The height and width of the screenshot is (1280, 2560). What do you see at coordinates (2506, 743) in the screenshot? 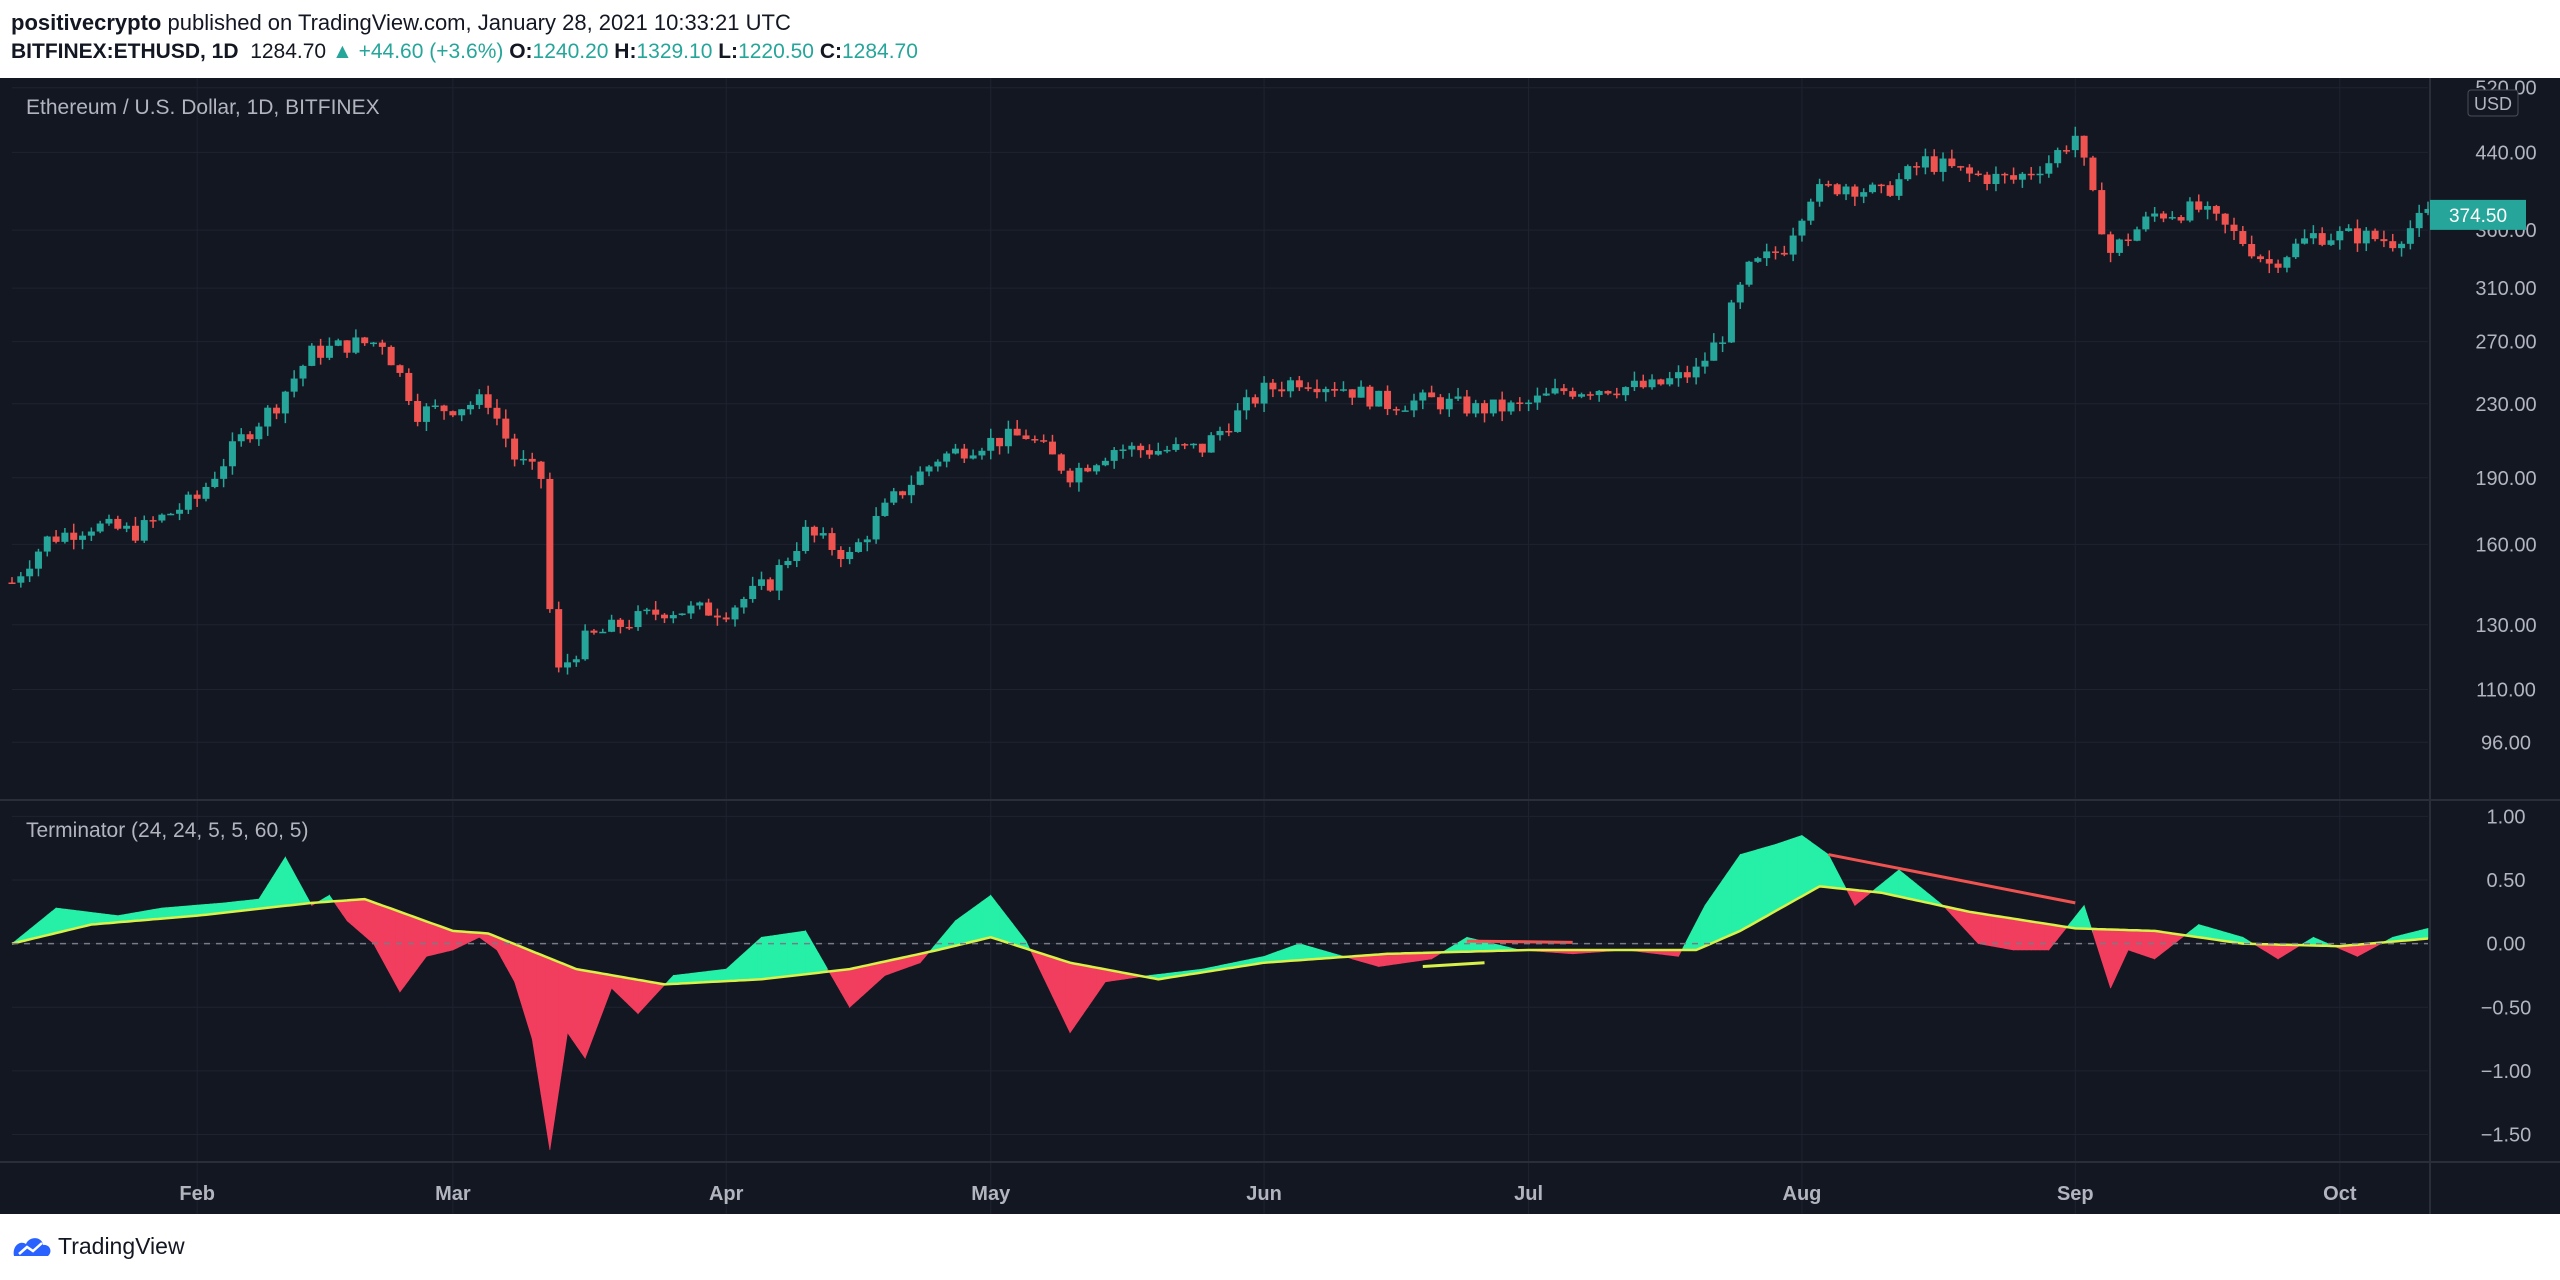
I see `price-tick-label: 96.00` at bounding box center [2506, 743].